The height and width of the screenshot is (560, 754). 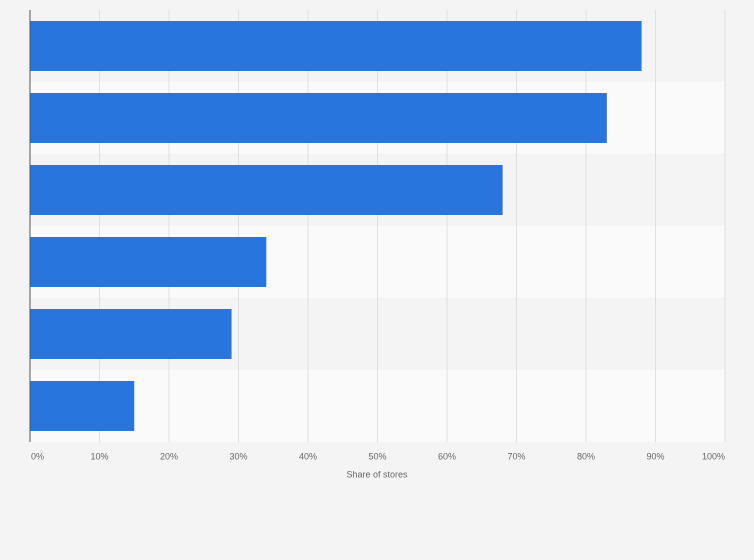 What do you see at coordinates (308, 456) in the screenshot?
I see `x-tick-label: 40%` at bounding box center [308, 456].